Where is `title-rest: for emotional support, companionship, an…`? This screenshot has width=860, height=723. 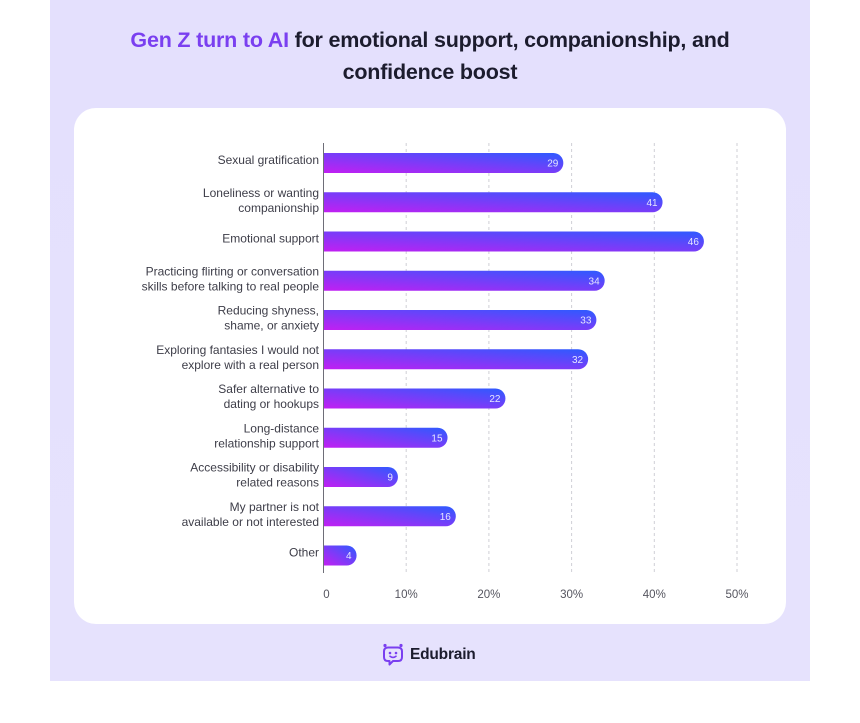 title-rest: for emotional support, companionship, an… is located at coordinates (509, 40).